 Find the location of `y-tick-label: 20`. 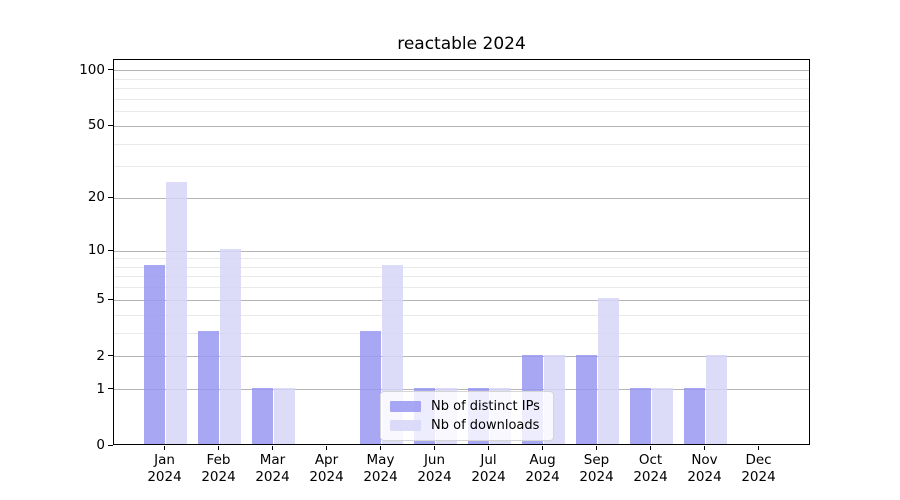

y-tick-label: 20 is located at coordinates (96, 197).